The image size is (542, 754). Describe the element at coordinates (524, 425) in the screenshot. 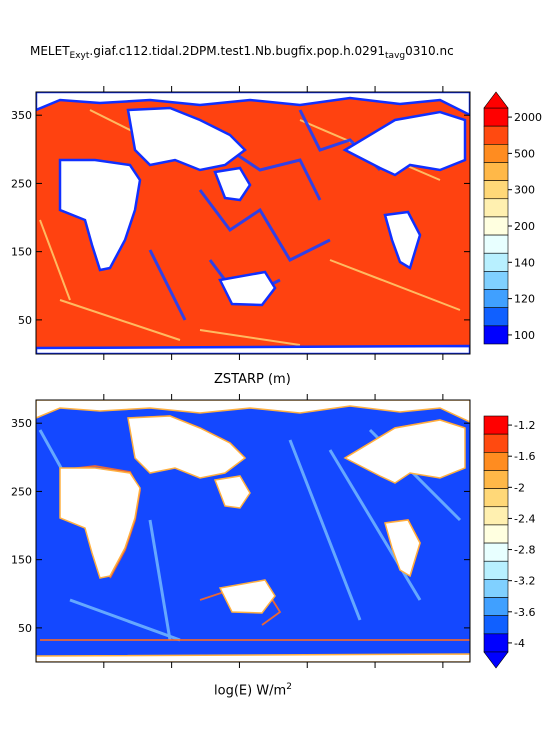

I see `colorbar-label: -1.2` at that location.